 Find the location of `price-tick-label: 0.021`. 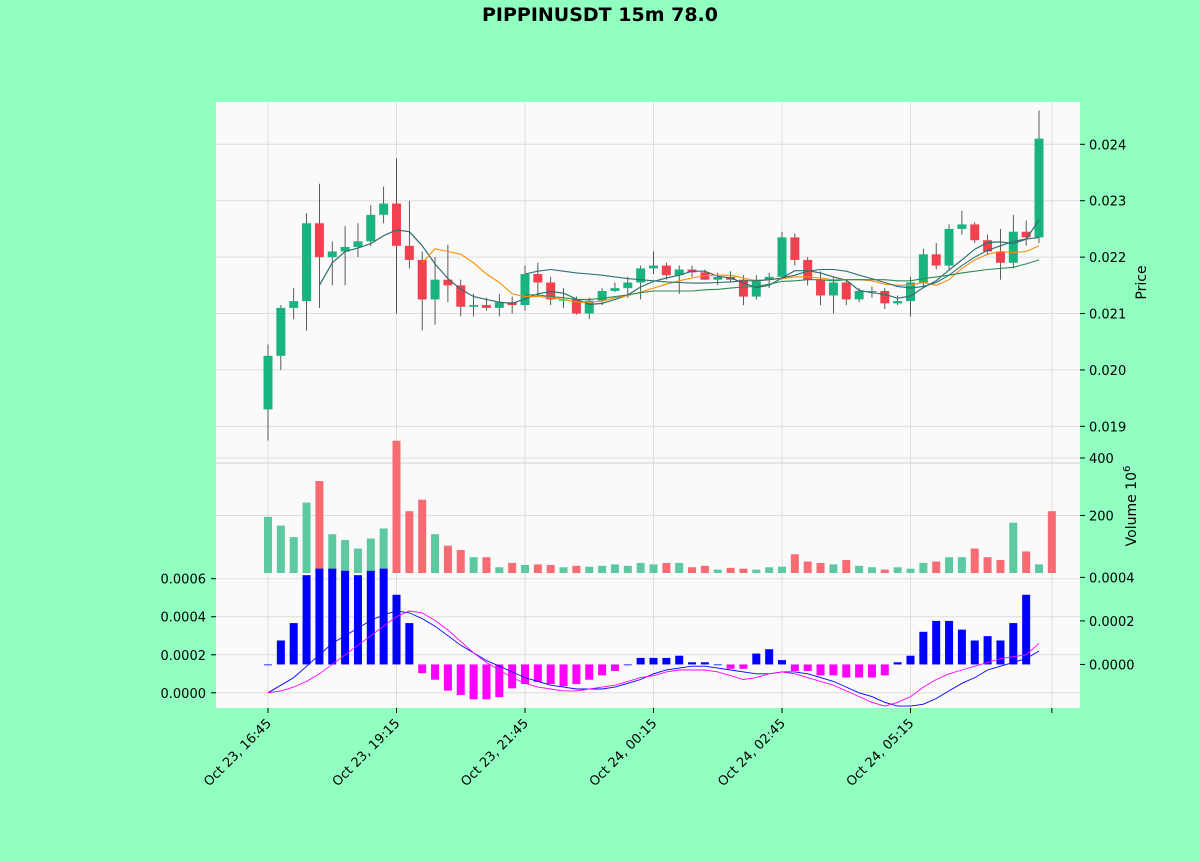

price-tick-label: 0.021 is located at coordinates (1107, 315).